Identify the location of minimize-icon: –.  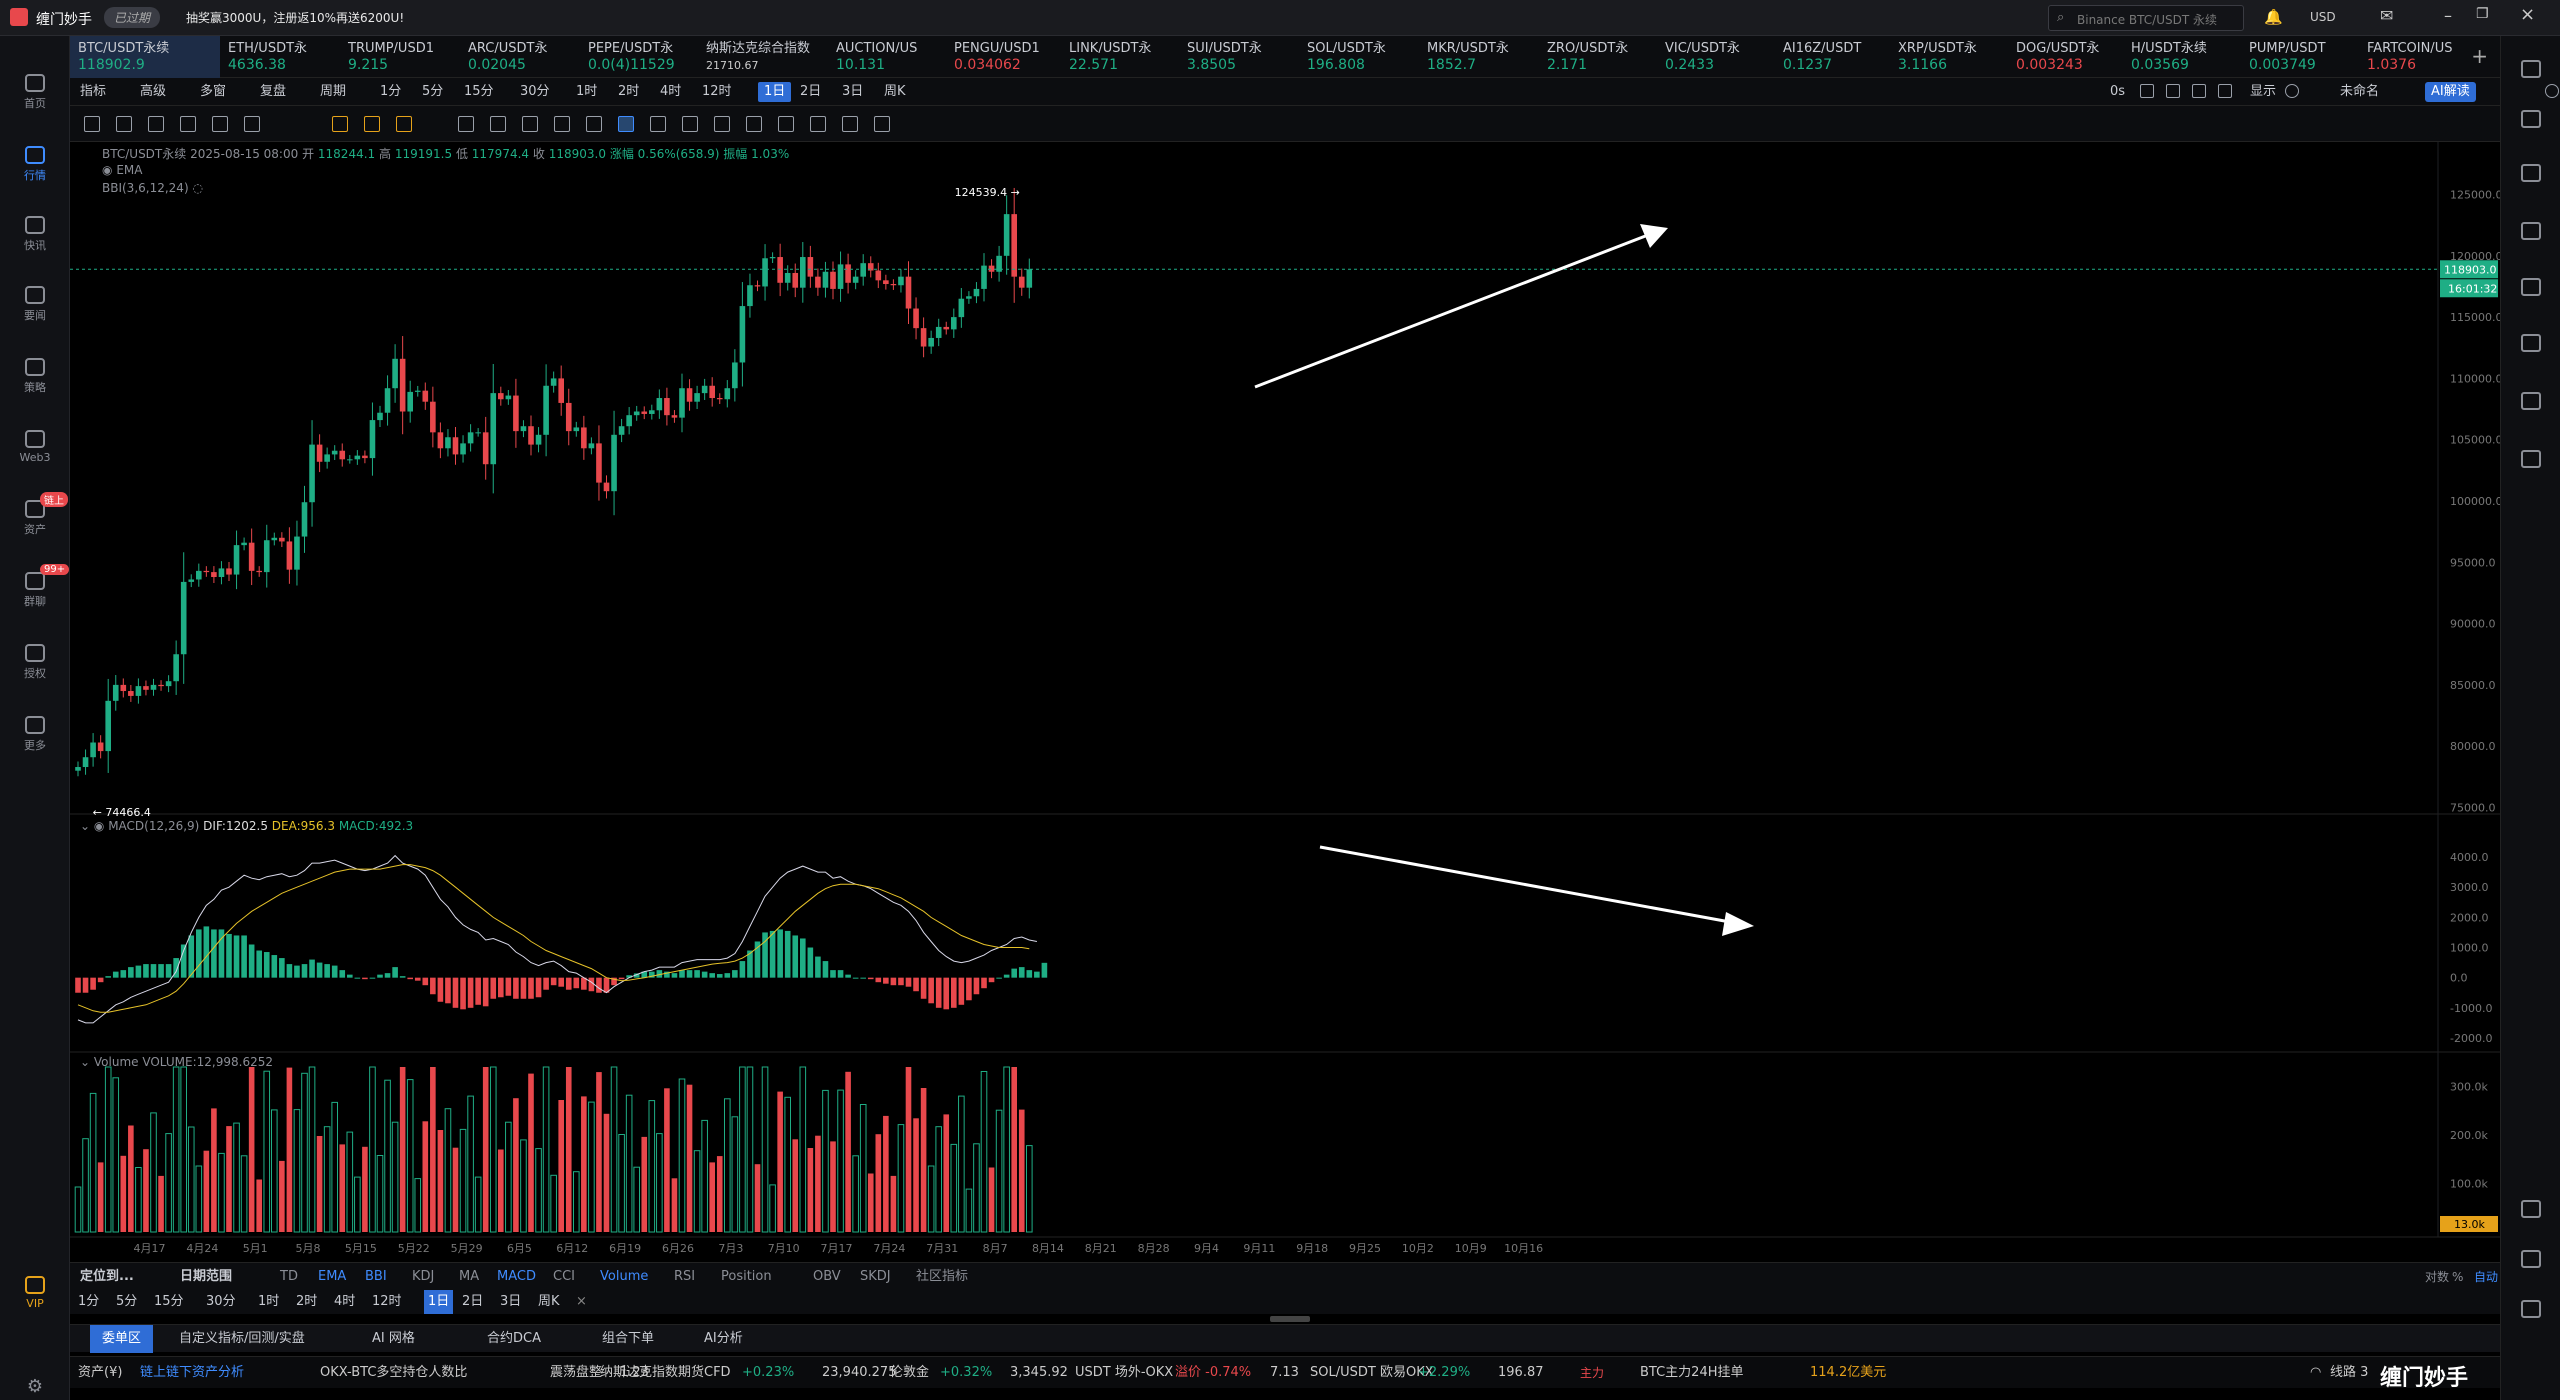
(2448, 15).